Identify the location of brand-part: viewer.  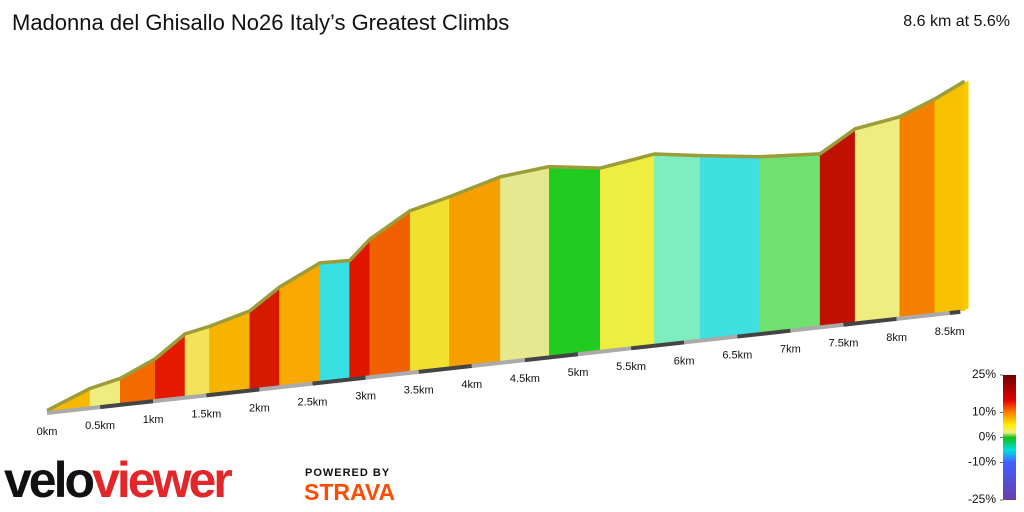
(162, 480).